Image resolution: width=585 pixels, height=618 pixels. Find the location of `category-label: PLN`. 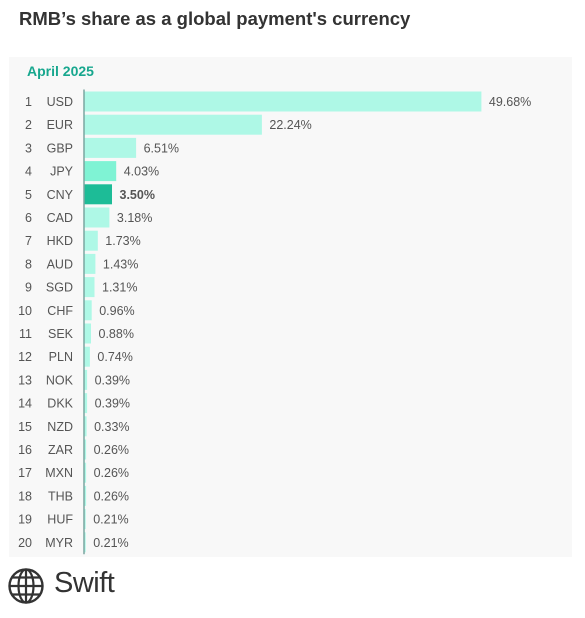

category-label: PLN is located at coordinates (61, 357).